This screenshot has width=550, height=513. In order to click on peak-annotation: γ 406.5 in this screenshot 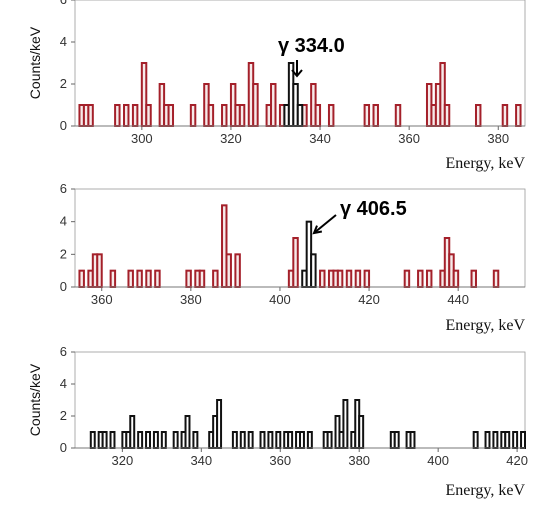, I will do `click(373, 209)`.